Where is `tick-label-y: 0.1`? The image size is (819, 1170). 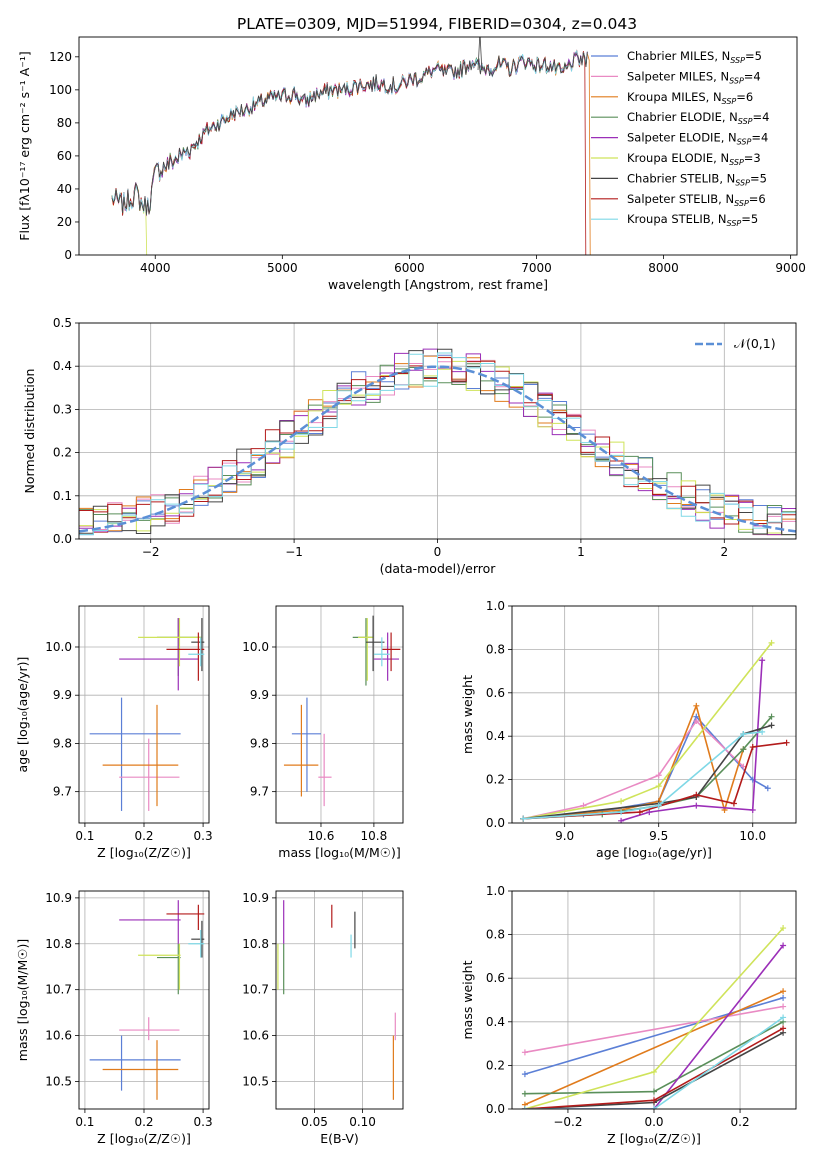
tick-label-y: 0.1 is located at coordinates (62, 496).